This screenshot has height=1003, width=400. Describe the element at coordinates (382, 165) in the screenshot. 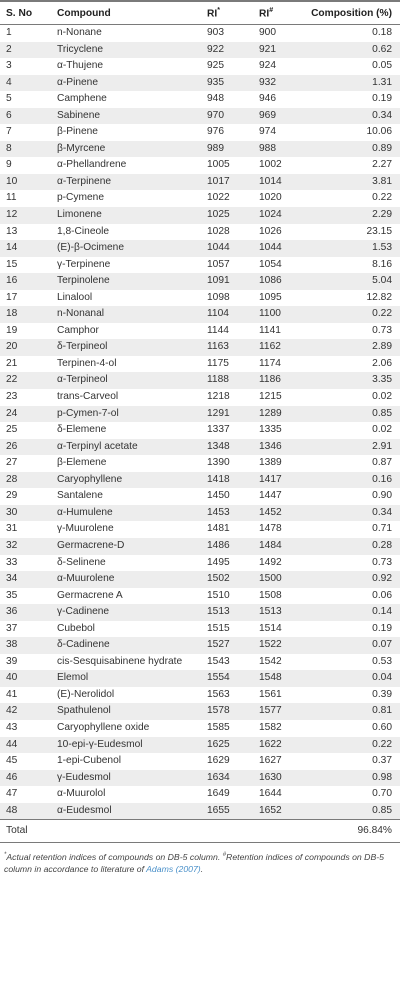

I see `cell-composition: 2.27` at that location.